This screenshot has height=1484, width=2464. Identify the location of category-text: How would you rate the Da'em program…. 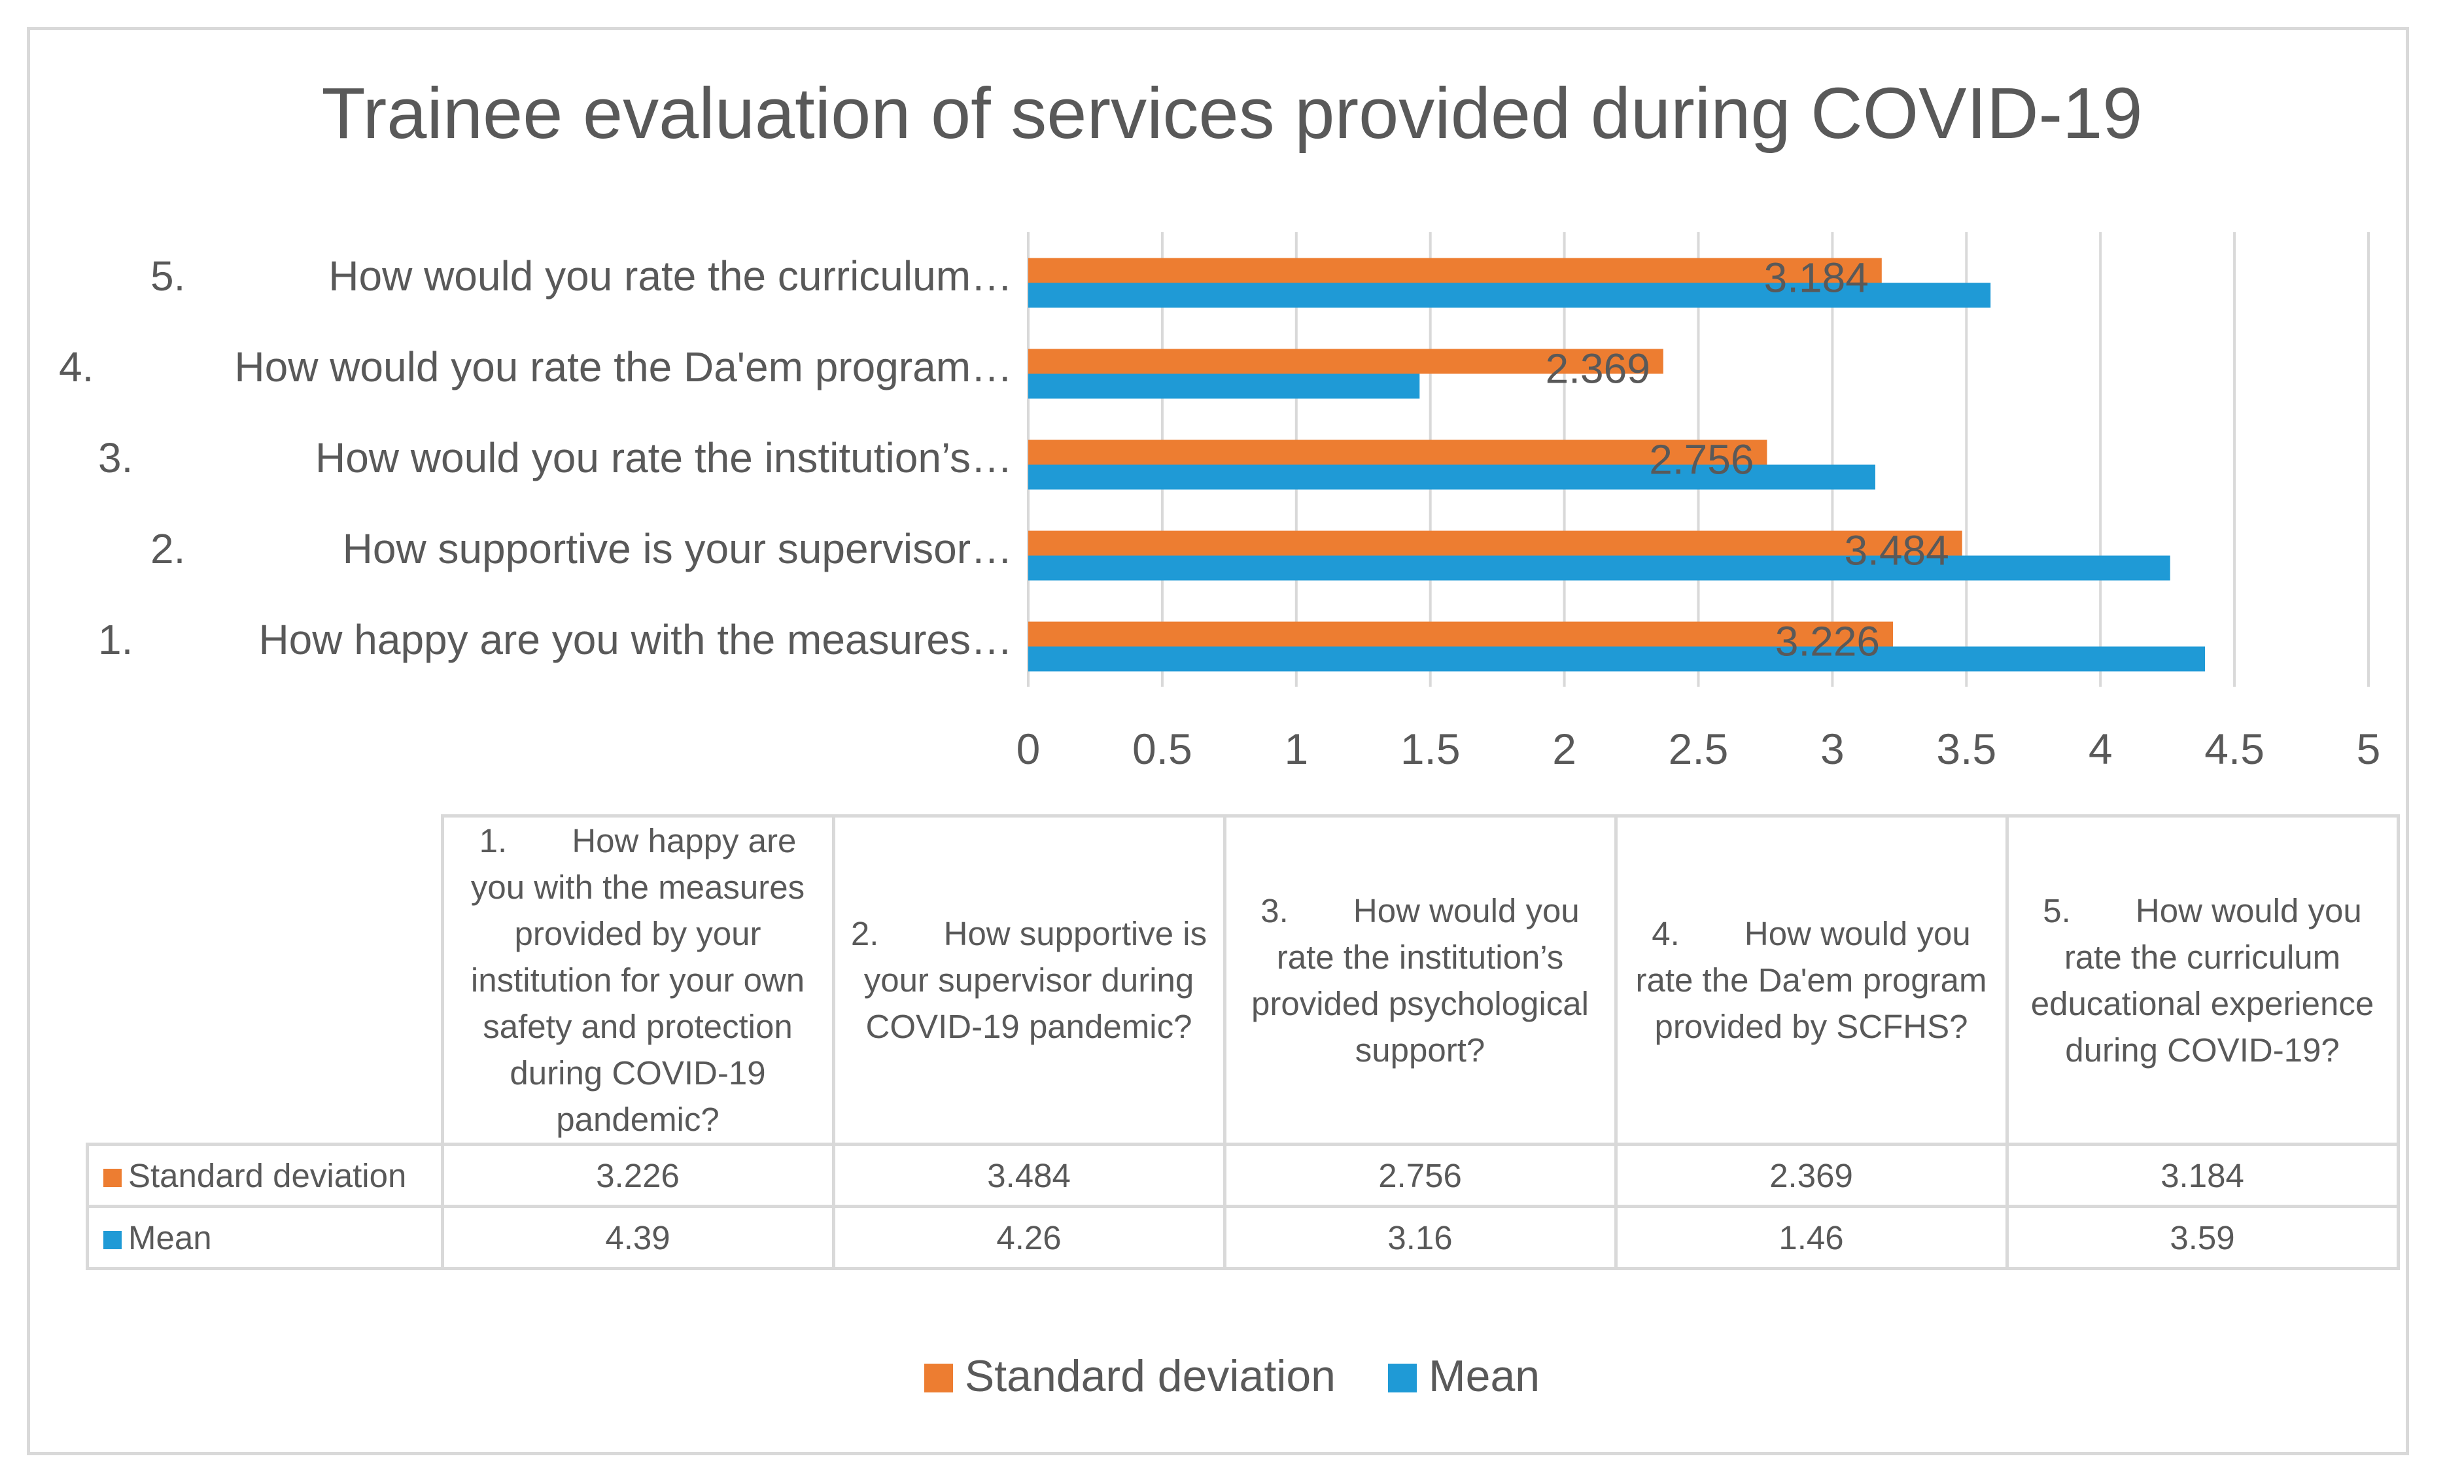
(624, 366).